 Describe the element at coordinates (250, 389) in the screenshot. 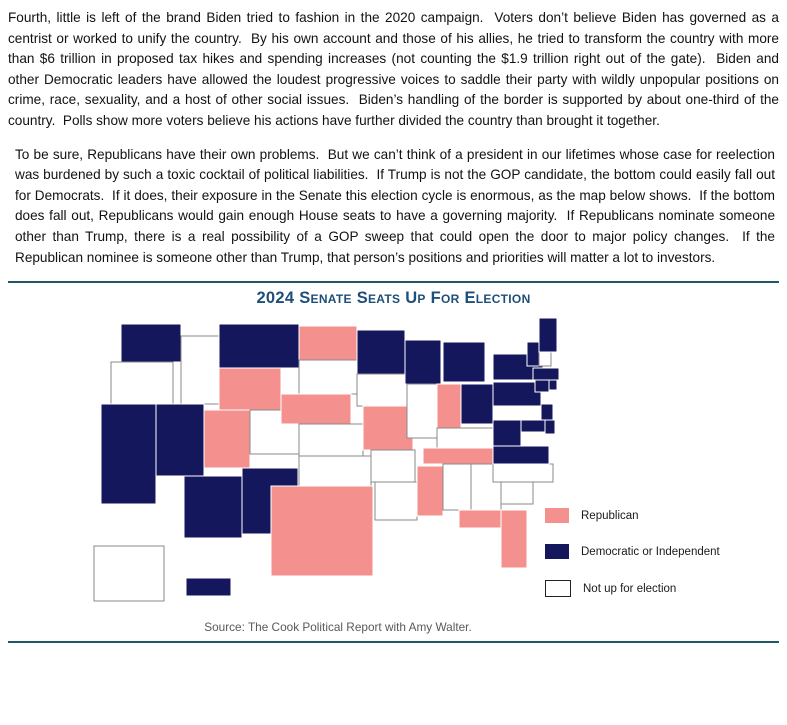

I see `state-WY` at that location.